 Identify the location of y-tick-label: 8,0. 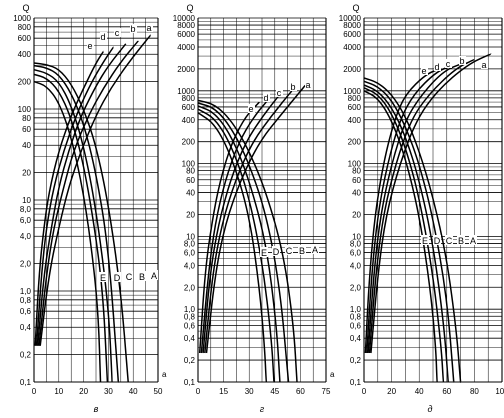
(356, 243).